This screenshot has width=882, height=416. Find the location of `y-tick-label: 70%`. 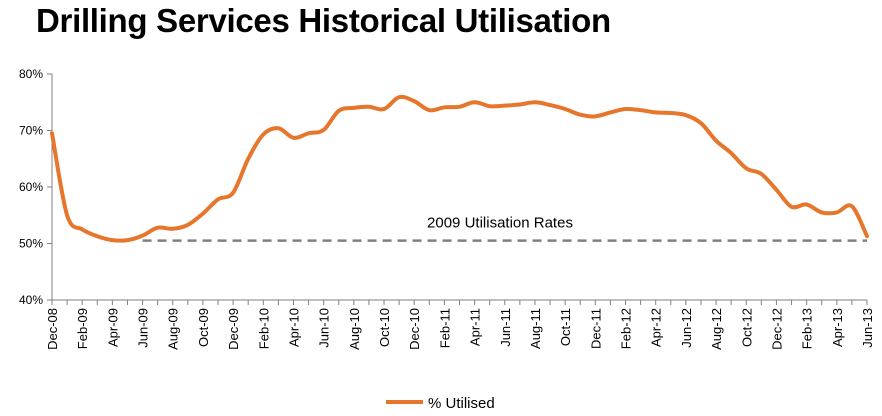

y-tick-label: 70% is located at coordinates (31, 131).